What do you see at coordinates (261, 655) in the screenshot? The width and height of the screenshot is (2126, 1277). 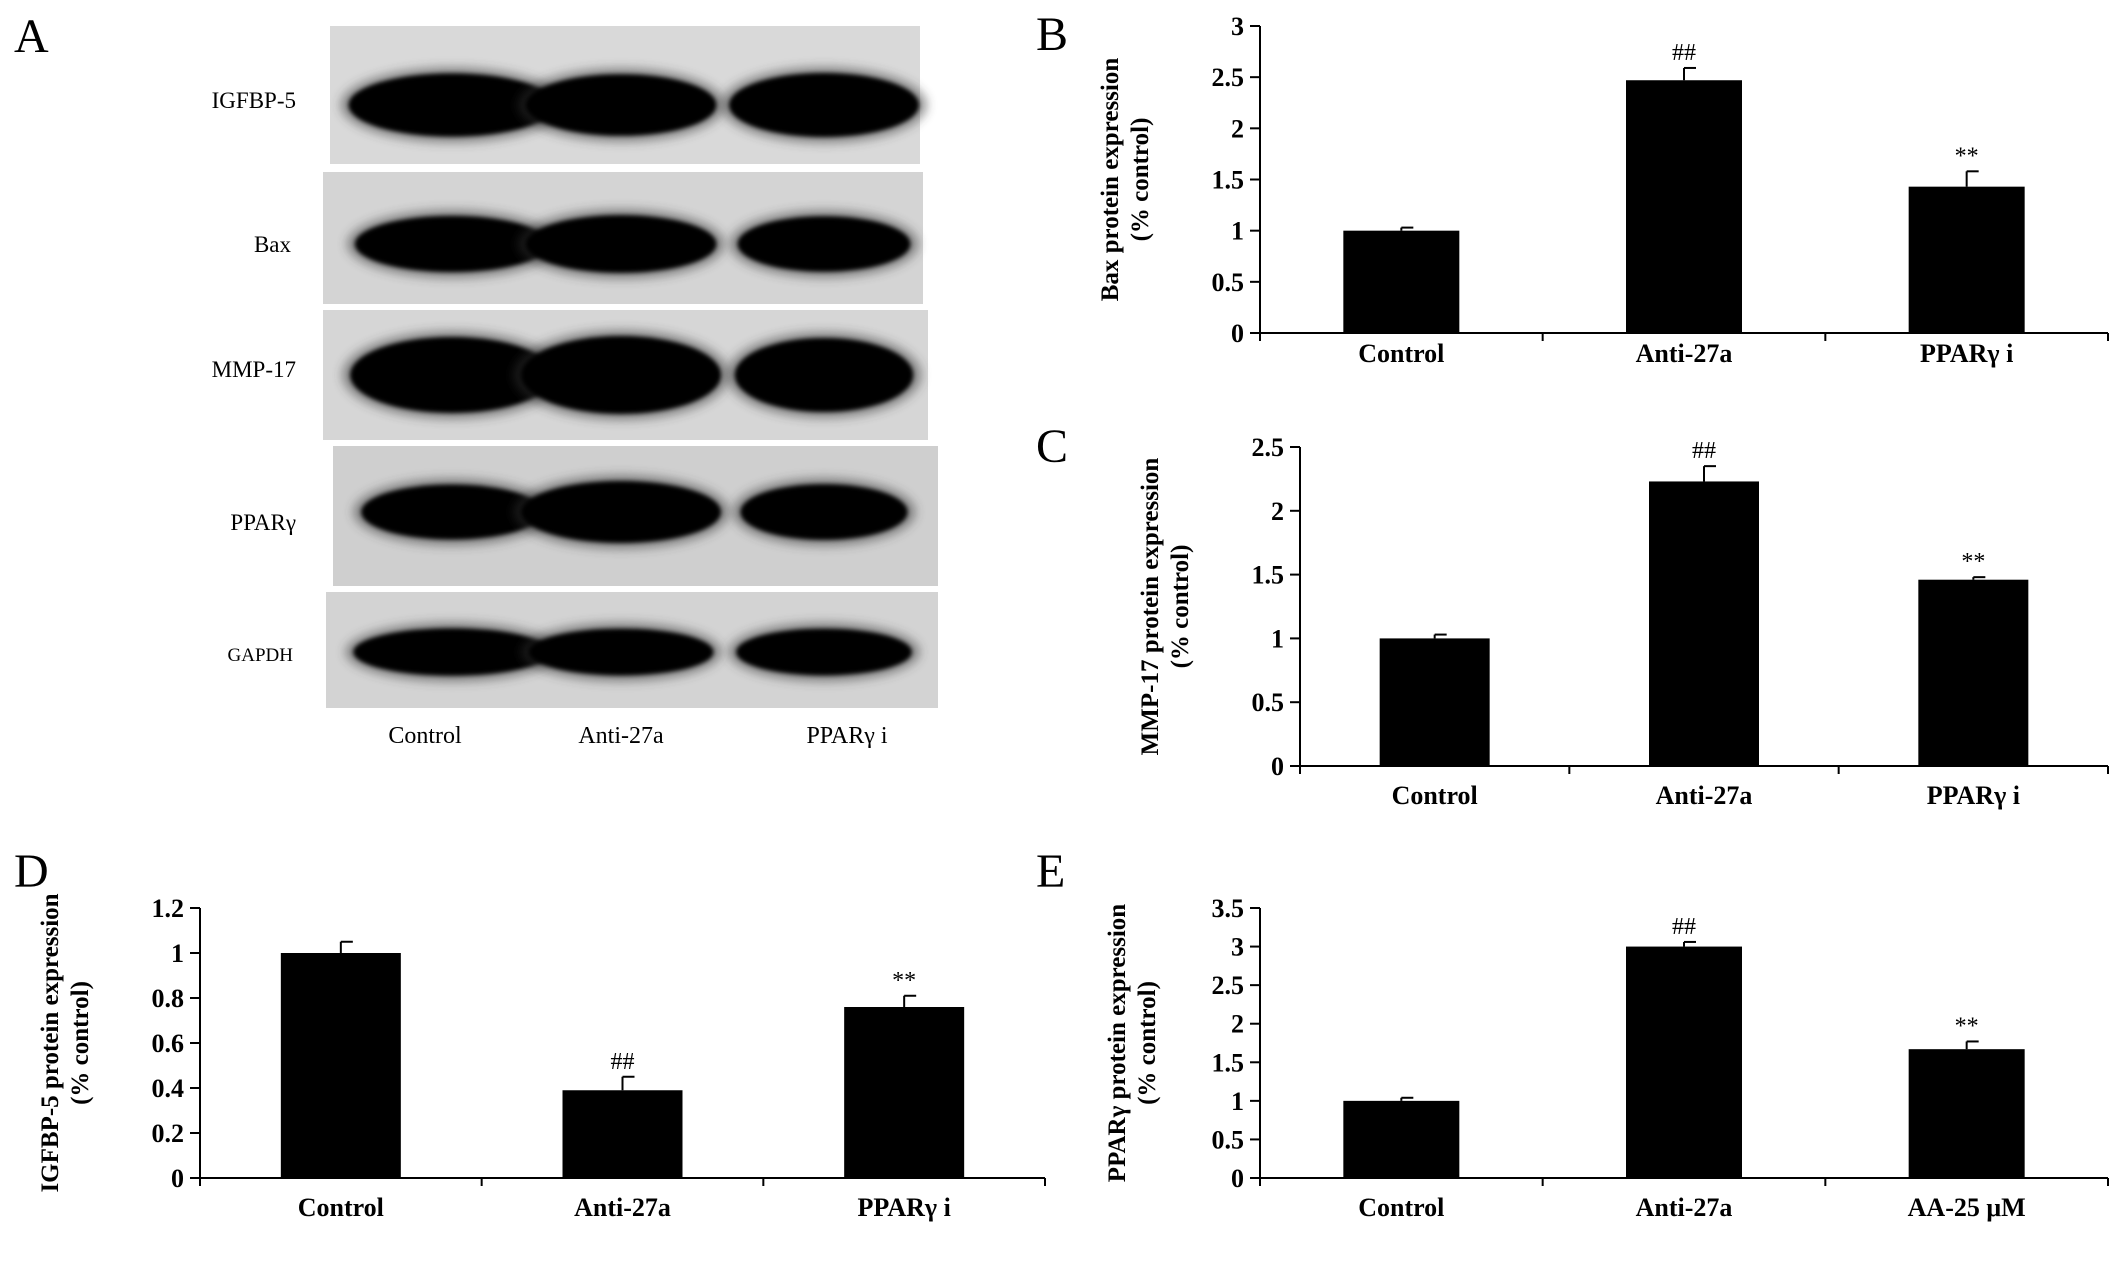 I see `blot-row-label-gapdh: GAPDH` at bounding box center [261, 655].